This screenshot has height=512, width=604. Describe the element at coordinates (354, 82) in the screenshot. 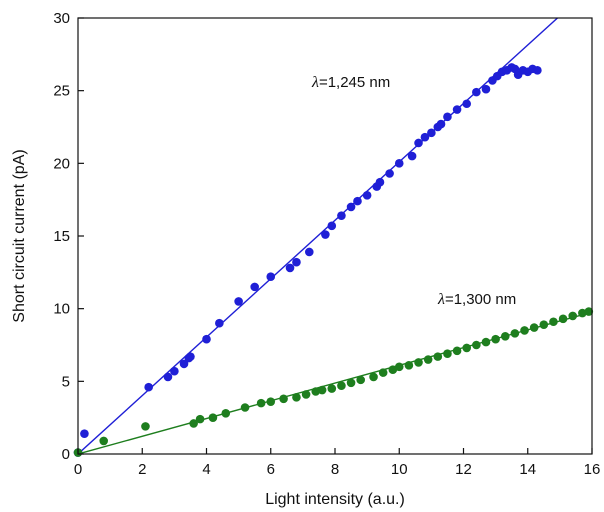

I see `series-label-text: =1,245 nm` at that location.